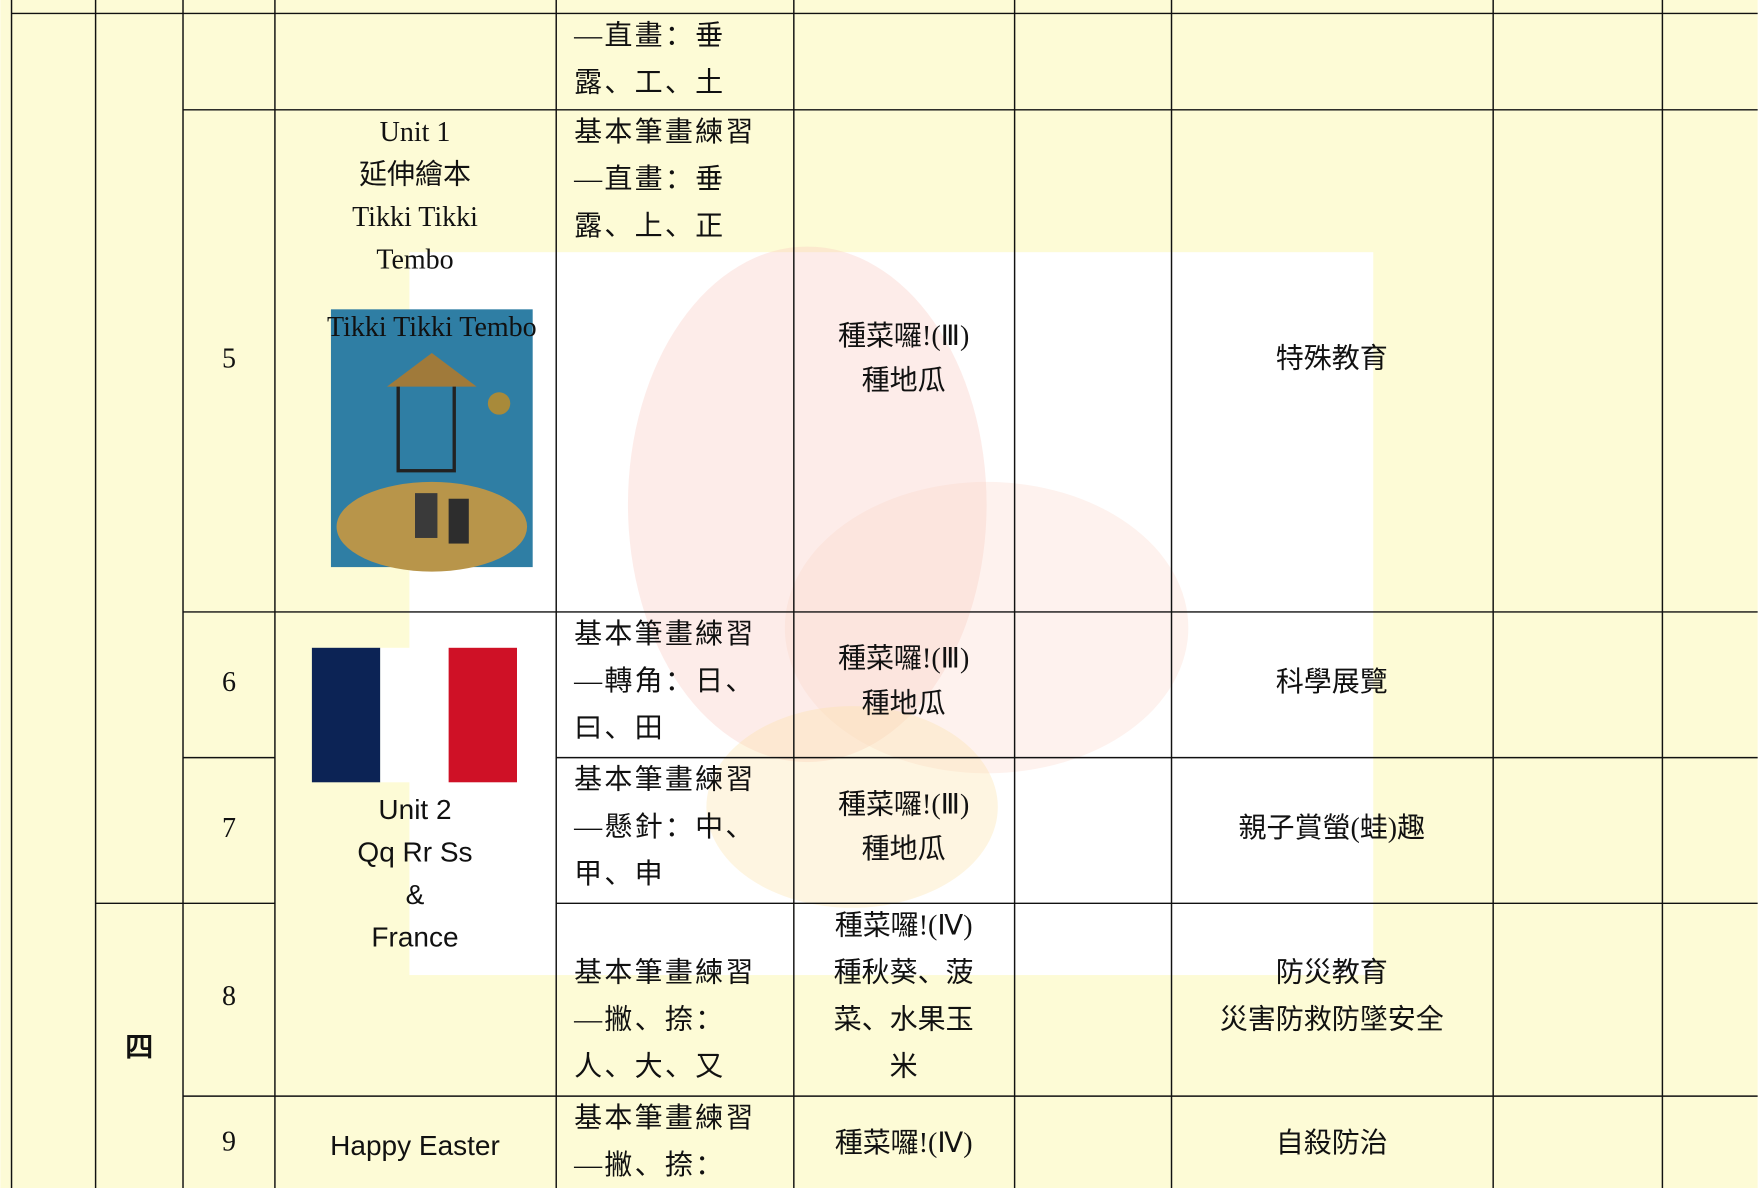 The width and height of the screenshot is (1758, 1188). What do you see at coordinates (414, 260) in the screenshot?
I see `unit-title: Tembo` at bounding box center [414, 260].